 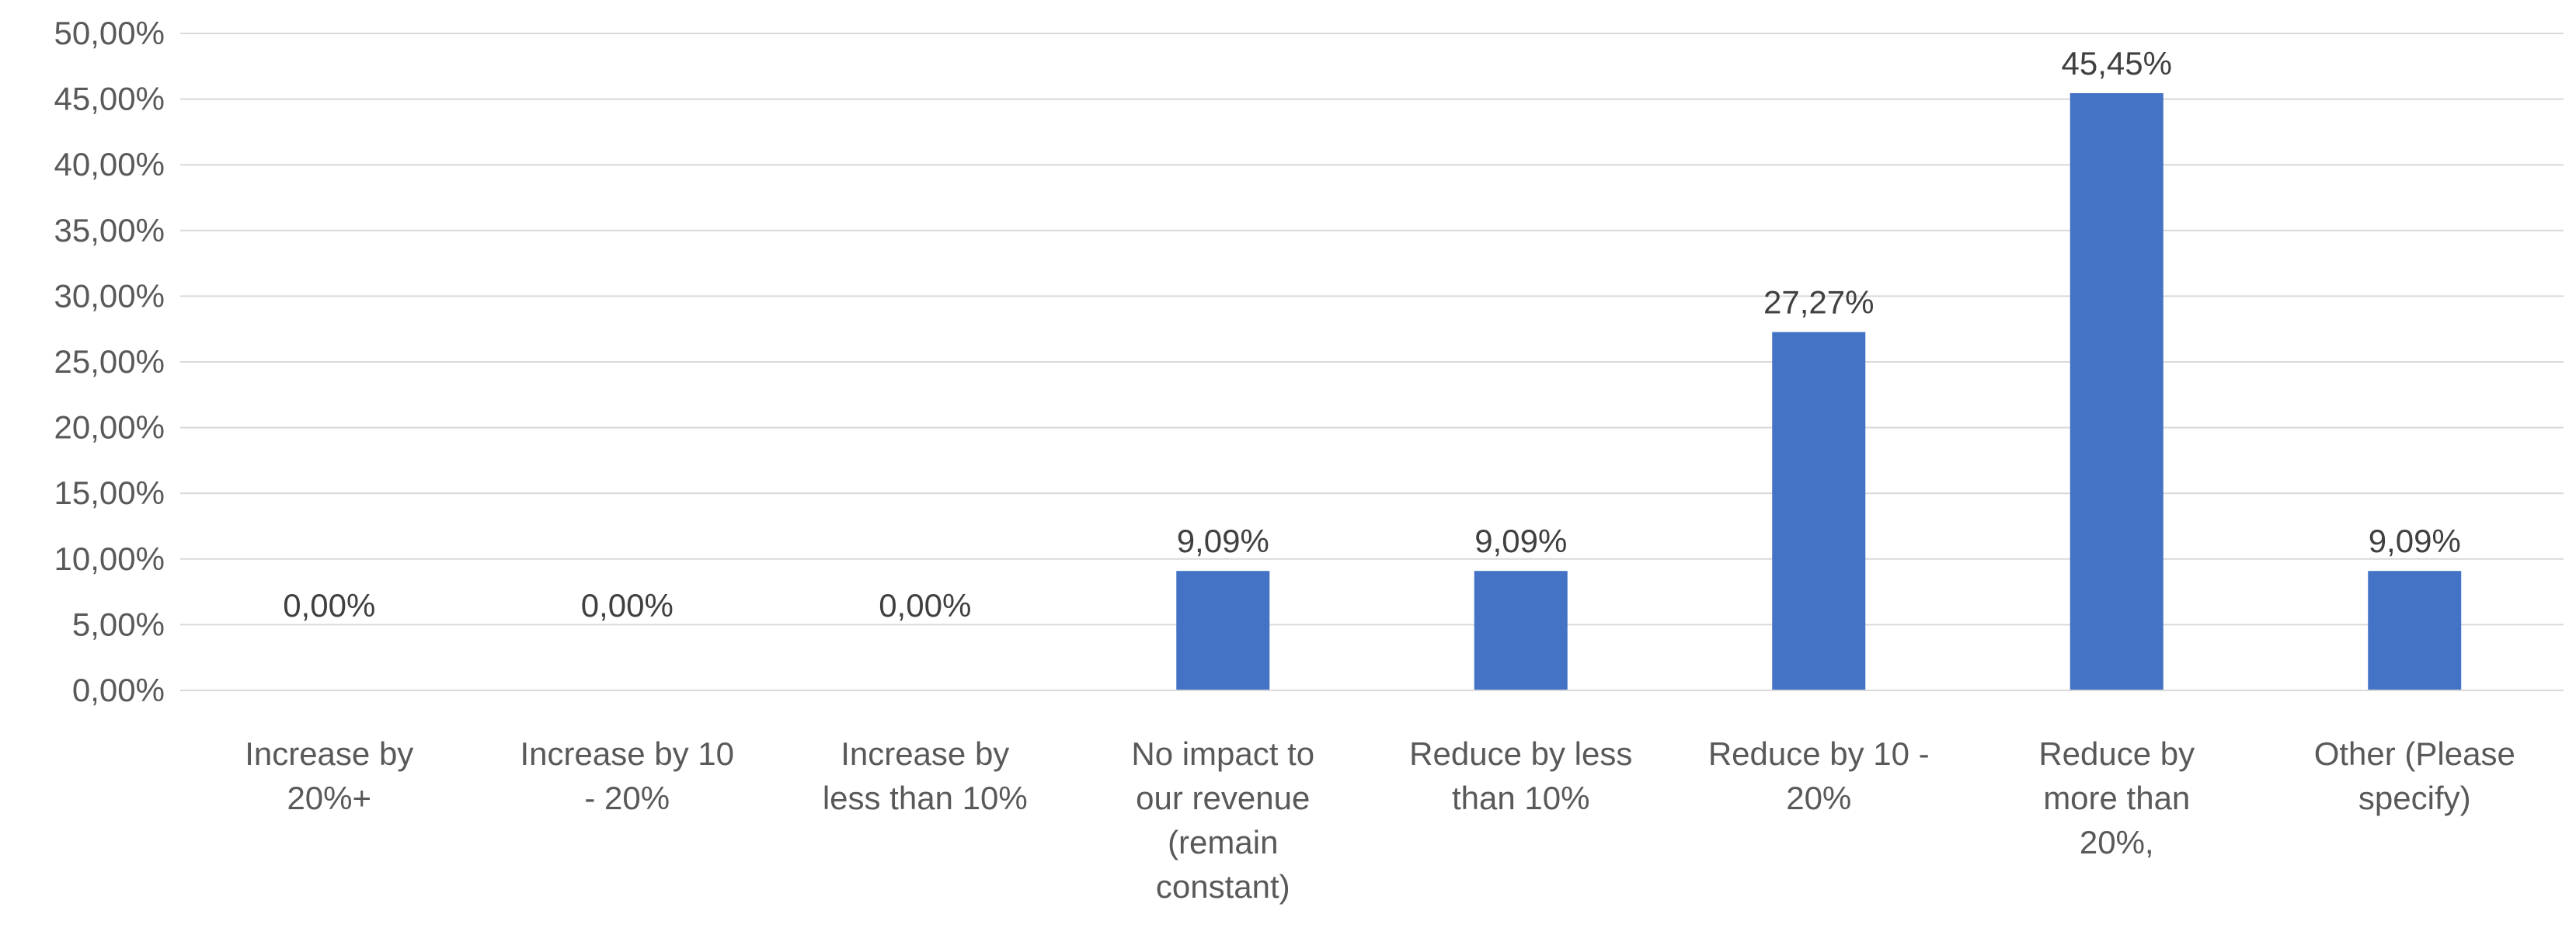 What do you see at coordinates (109, 230) in the screenshot?
I see `y-tick-label: 35,00%` at bounding box center [109, 230].